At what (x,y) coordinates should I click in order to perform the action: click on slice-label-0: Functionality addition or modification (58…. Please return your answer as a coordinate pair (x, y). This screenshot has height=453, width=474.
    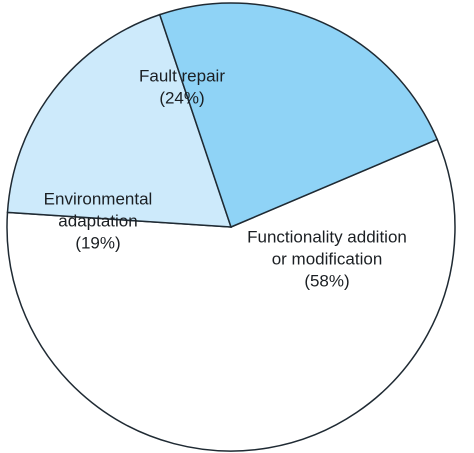
    Looking at the image, I should click on (327, 258).